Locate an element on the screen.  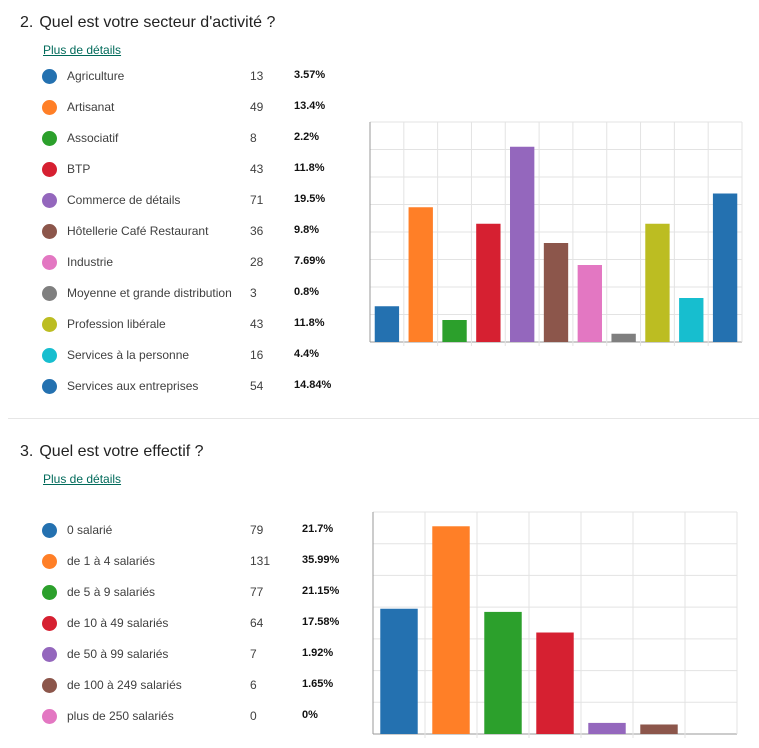
legend-count: 28 is located at coordinates (257, 262).